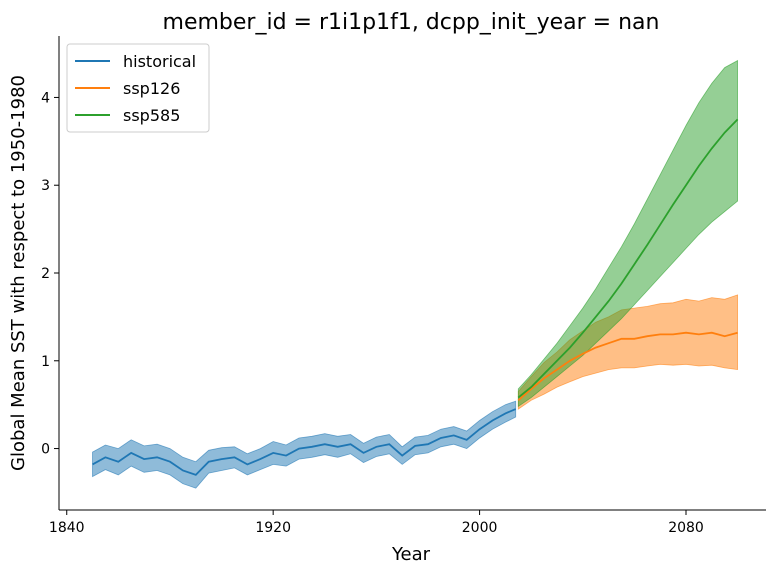  I want to click on legend-label-ssp585: ssp585, so click(151, 115).